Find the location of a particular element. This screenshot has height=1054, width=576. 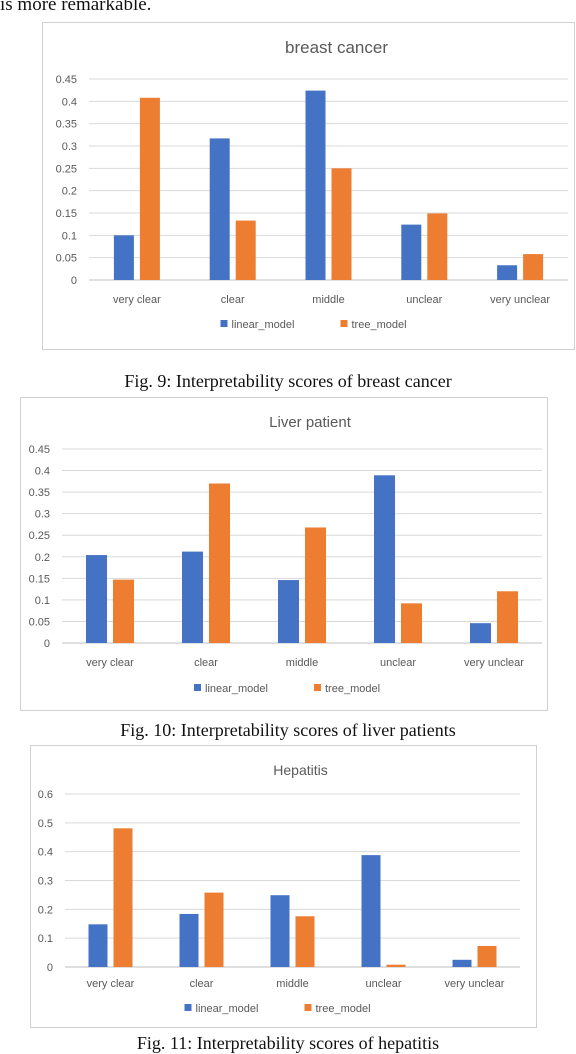

chart-title: Hepatitis is located at coordinates (300, 770).